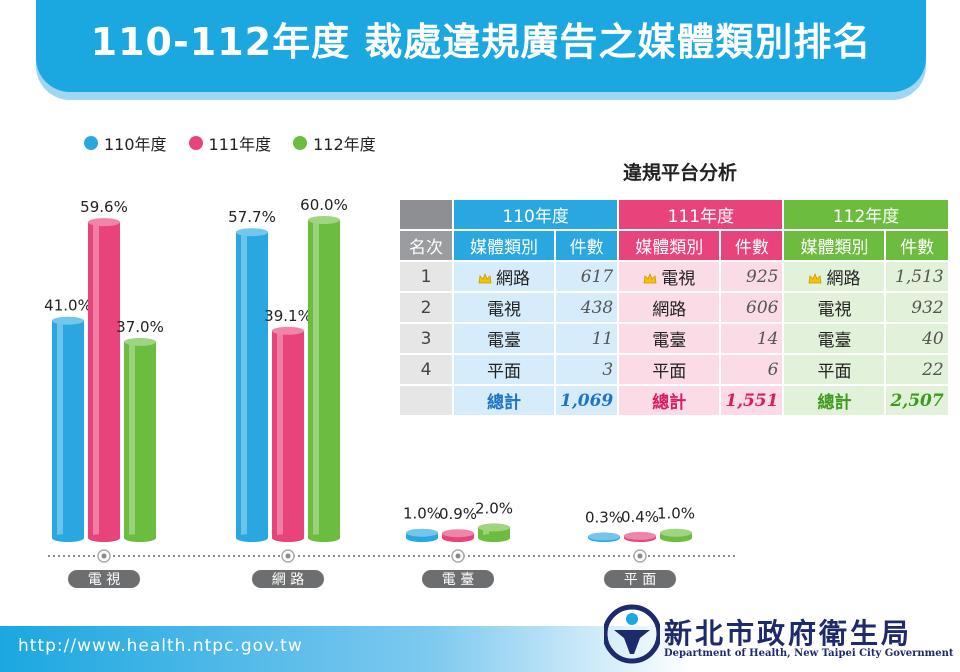 The width and height of the screenshot is (960, 672). What do you see at coordinates (160, 646) in the screenshot?
I see `website-link: http://www.health.ntpc.gov.tw` at bounding box center [160, 646].